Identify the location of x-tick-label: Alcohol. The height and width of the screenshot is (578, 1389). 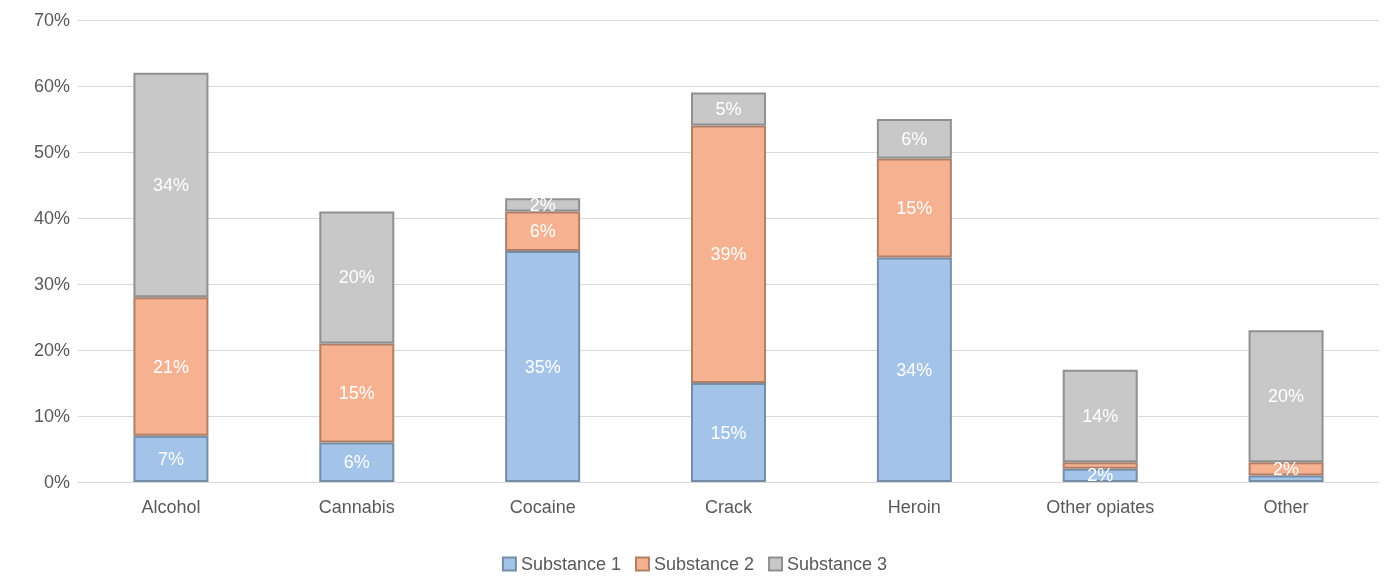
(171, 507).